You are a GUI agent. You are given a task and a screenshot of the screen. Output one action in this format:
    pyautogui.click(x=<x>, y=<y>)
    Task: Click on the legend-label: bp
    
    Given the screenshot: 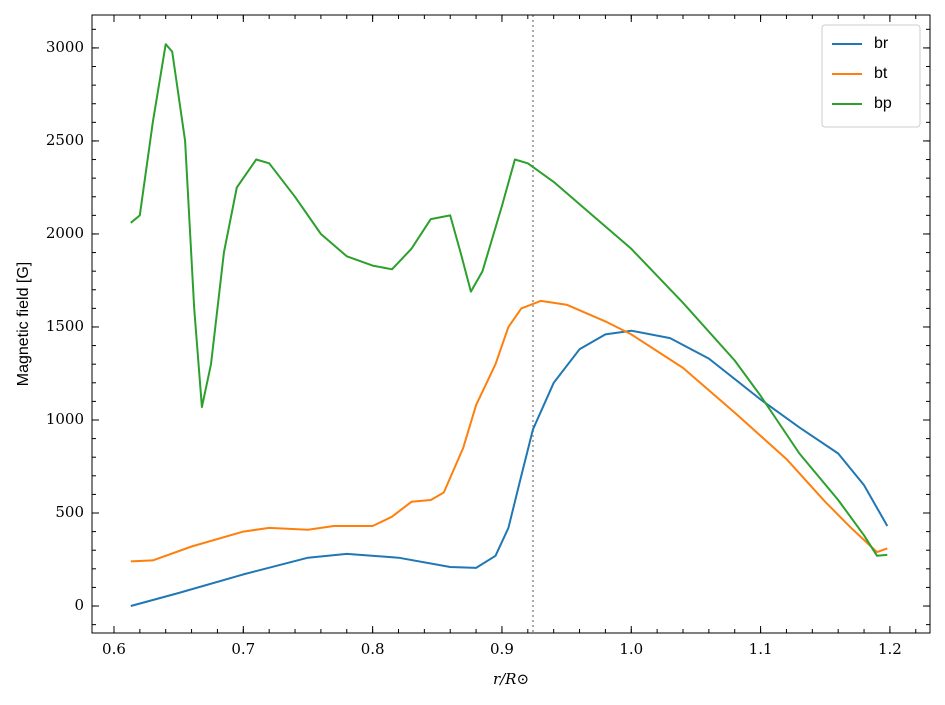 What is the action you would take?
    pyautogui.click(x=883, y=103)
    